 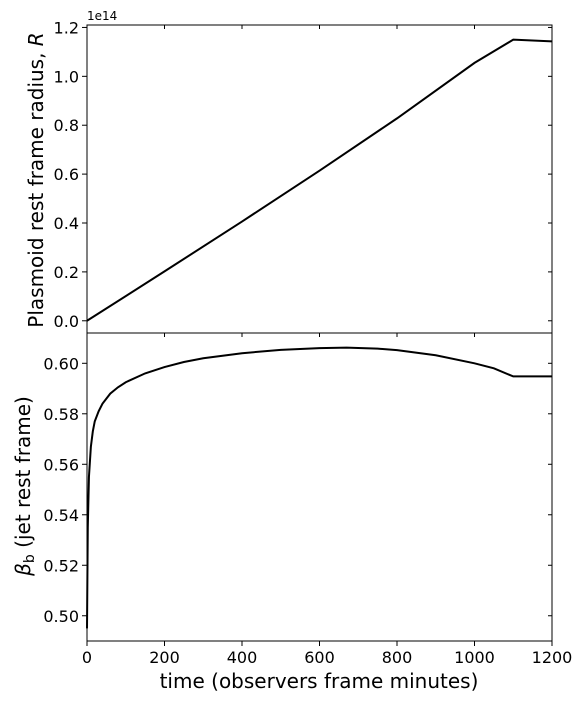 I want to click on bottom-y-axis-label: βb (jet rest frame), so click(x=24, y=486).